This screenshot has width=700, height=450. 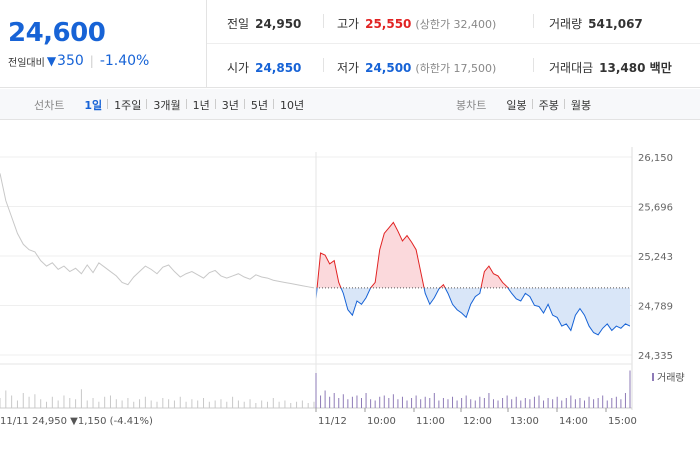 I want to click on stat-open: 시가 24,850, so click(x=264, y=67).